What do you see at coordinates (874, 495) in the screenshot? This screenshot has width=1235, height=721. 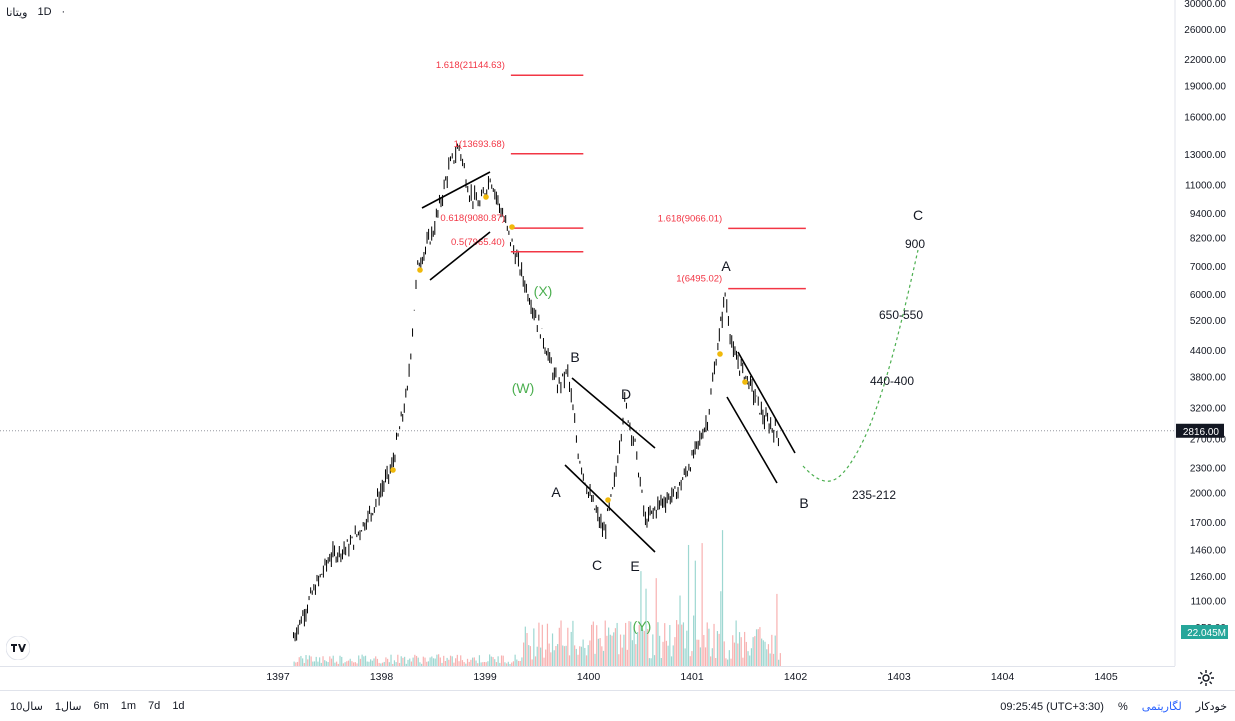 I see `target-label: 235-212` at bounding box center [874, 495].